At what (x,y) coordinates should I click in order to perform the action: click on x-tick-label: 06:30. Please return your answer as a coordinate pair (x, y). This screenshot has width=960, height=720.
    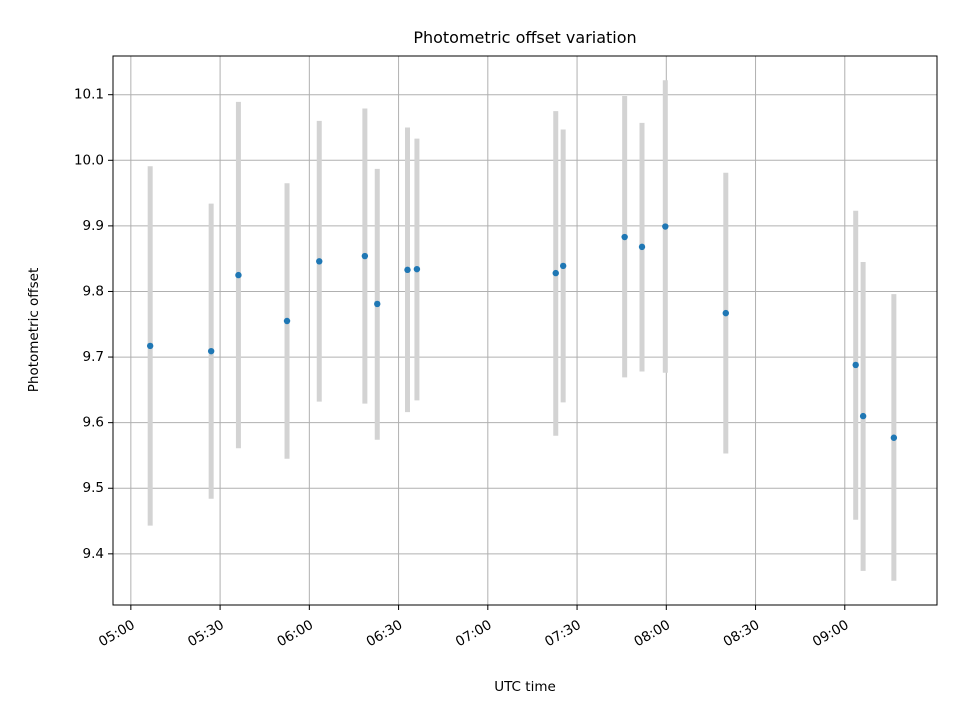
    Looking at the image, I should click on (385, 633).